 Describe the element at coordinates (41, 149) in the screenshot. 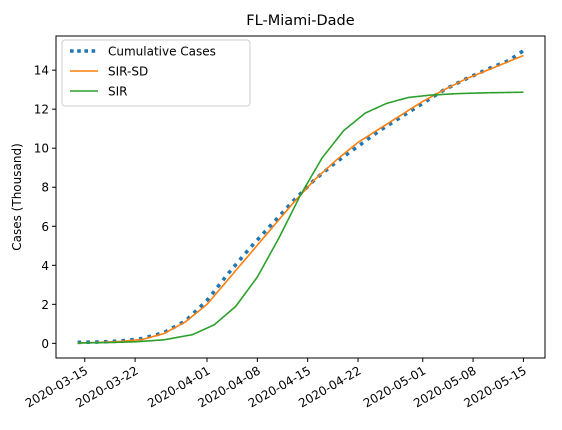

I see `y-tick-label: 10` at that location.